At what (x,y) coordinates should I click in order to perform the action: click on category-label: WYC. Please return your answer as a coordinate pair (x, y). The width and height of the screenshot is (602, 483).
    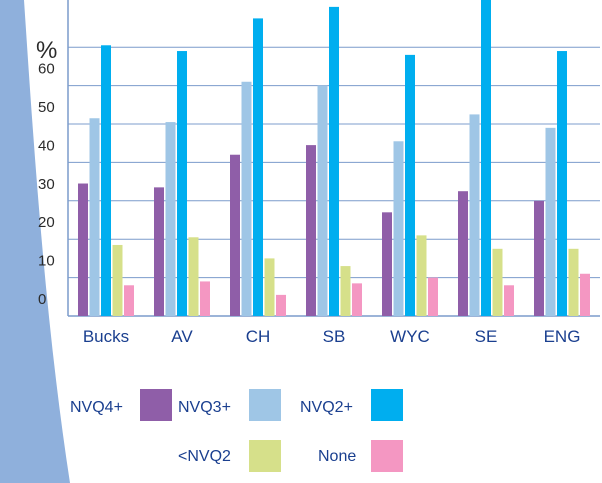
    Looking at the image, I should click on (410, 336).